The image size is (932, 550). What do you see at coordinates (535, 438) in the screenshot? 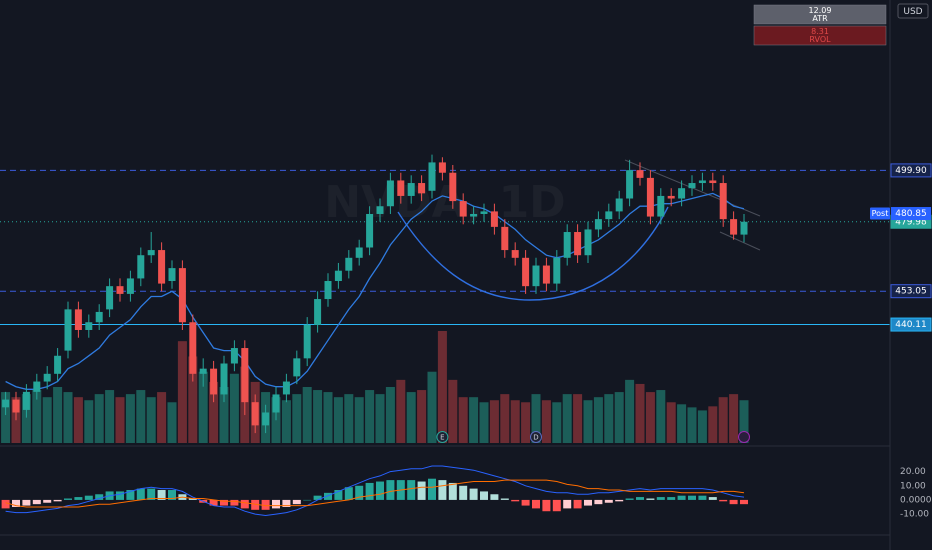
I see `event-label: D` at bounding box center [535, 438].